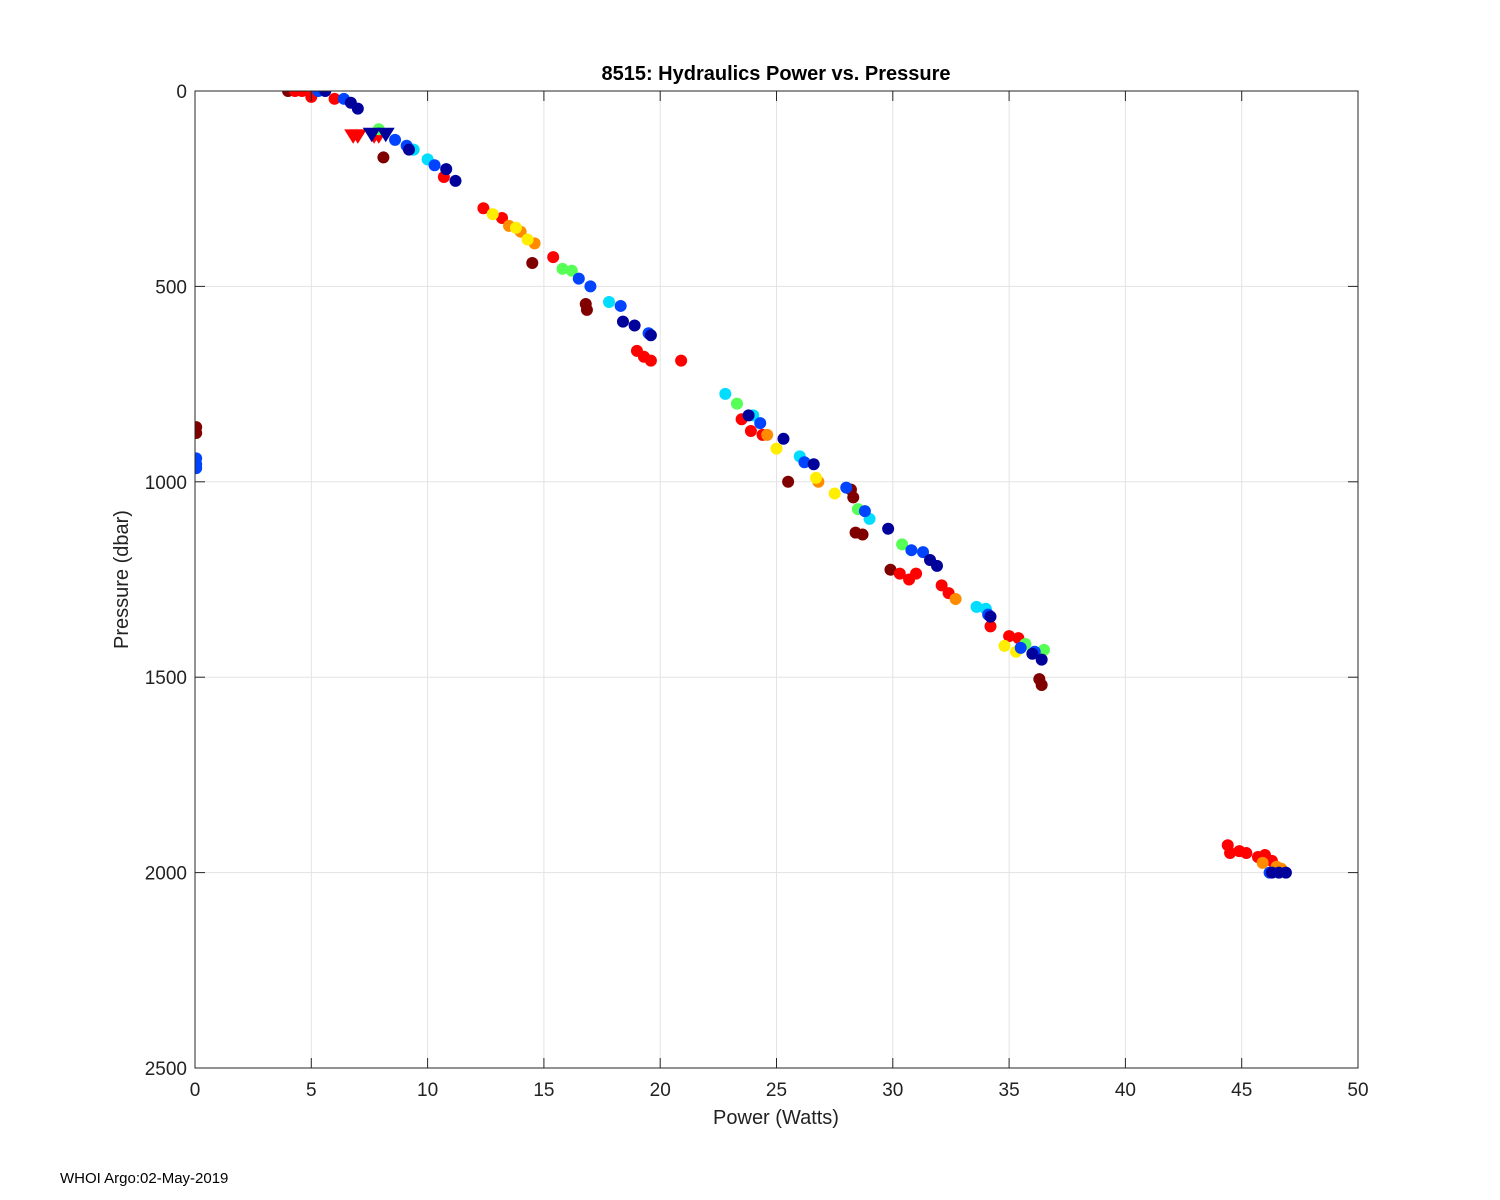  What do you see at coordinates (1009, 1090) in the screenshot?
I see `x-tick-label: 35` at bounding box center [1009, 1090].